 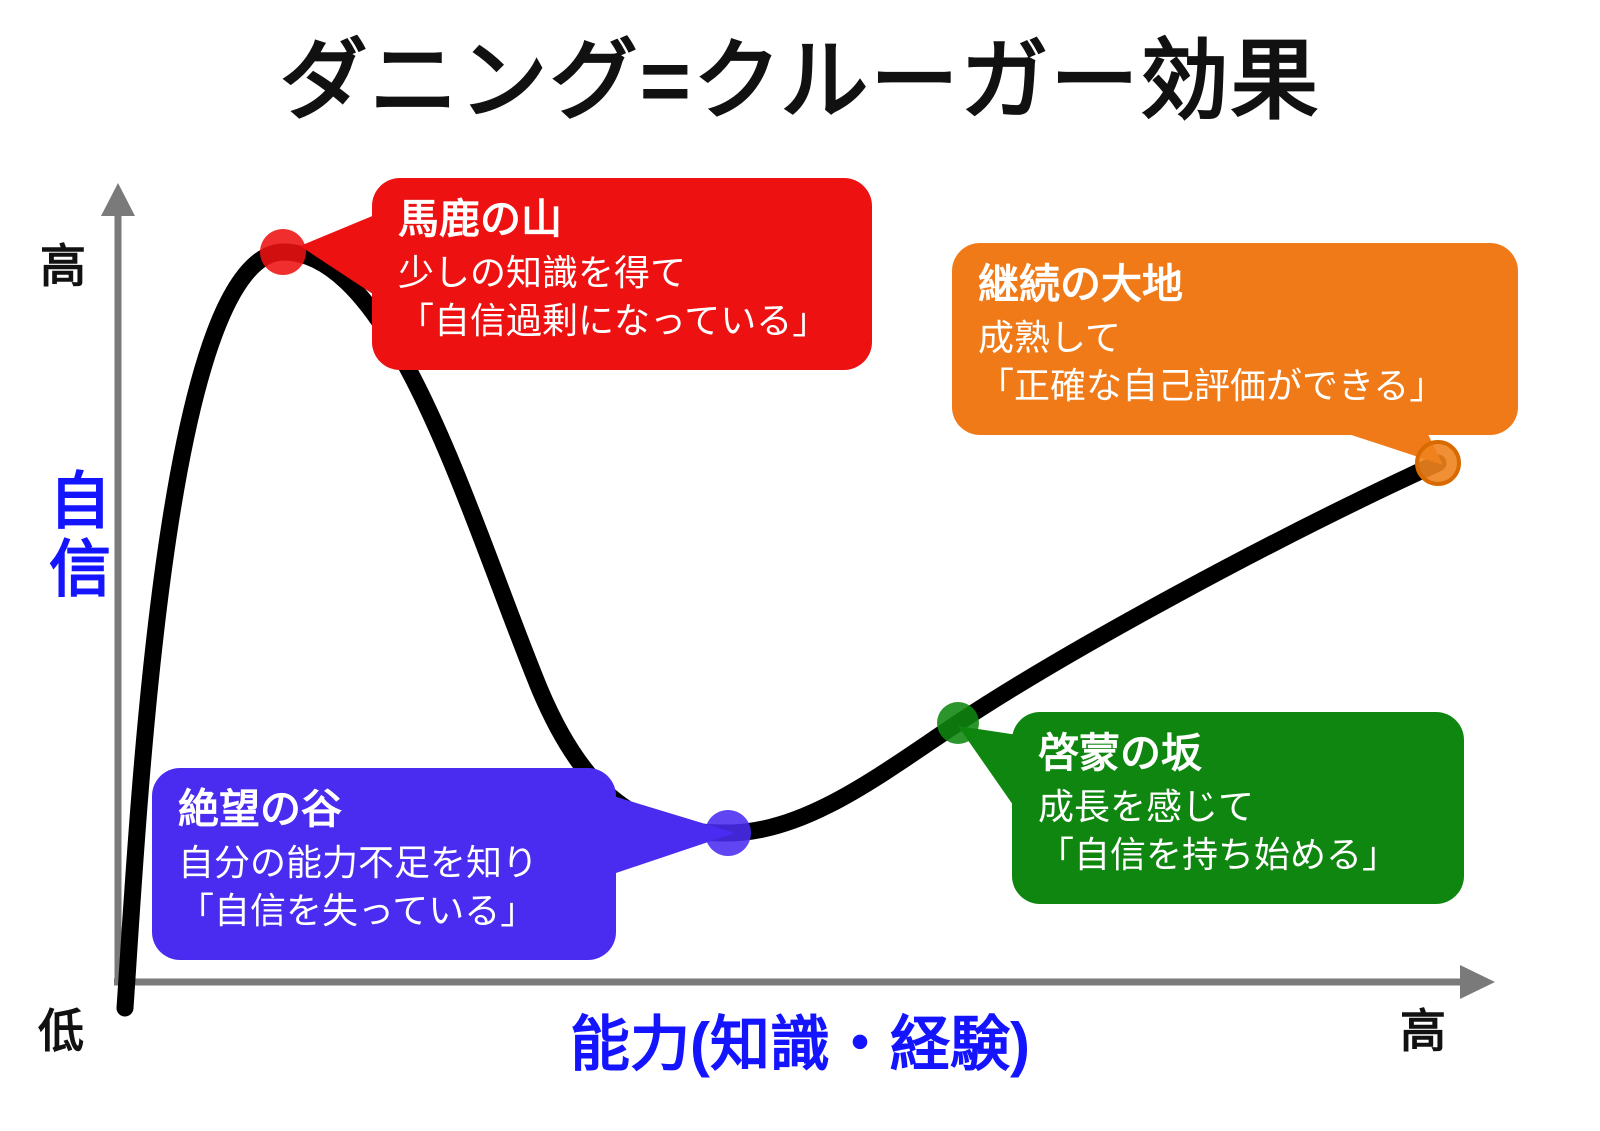 What do you see at coordinates (1423, 1031) in the screenshot?
I see `x-axis-high-label: 高` at bounding box center [1423, 1031].